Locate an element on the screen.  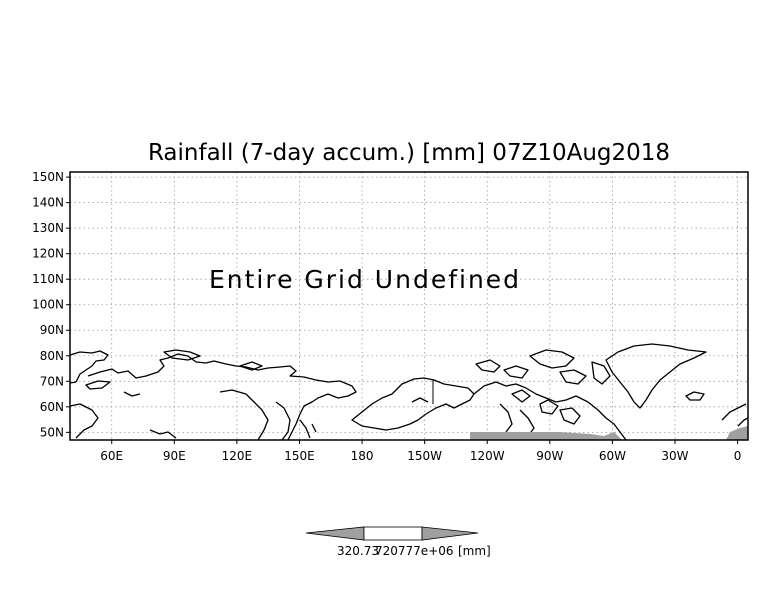
lat-label: 150N is located at coordinates (48, 177).